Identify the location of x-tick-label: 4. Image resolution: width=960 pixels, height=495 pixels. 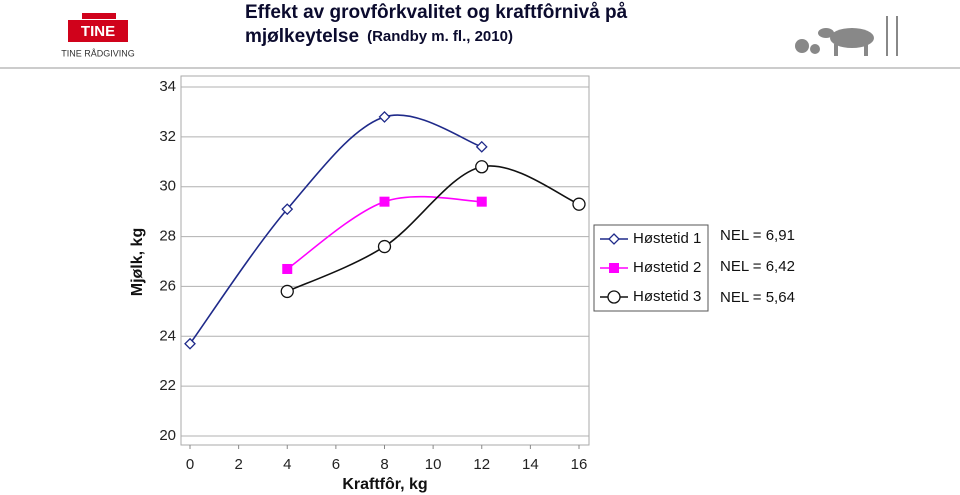
(287, 464).